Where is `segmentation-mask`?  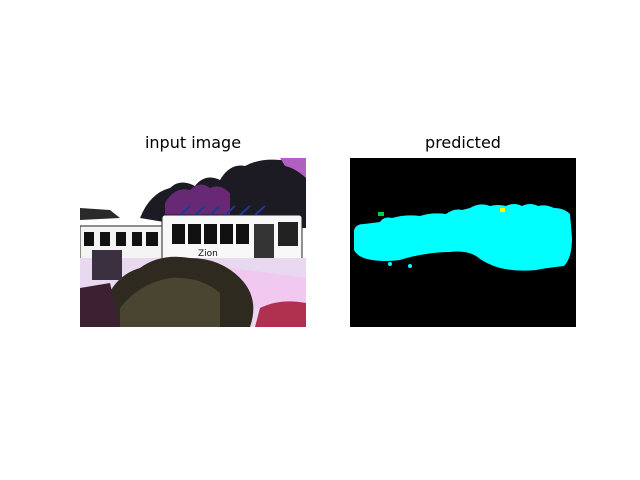
segmentation-mask is located at coordinates (463, 242).